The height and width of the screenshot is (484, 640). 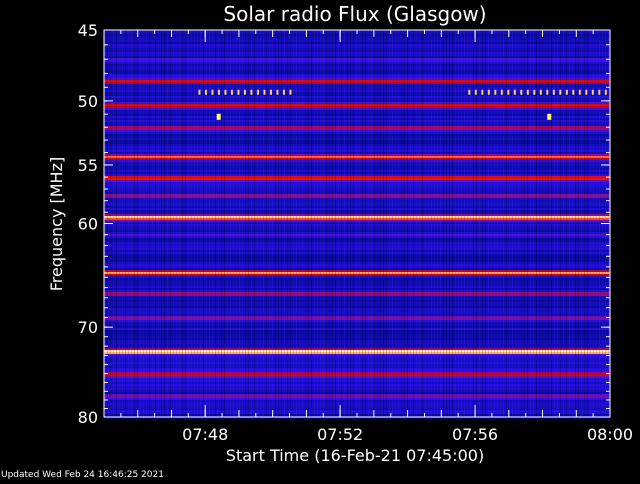 What do you see at coordinates (88, 224) in the screenshot?
I see `y-tick-label: 60` at bounding box center [88, 224].